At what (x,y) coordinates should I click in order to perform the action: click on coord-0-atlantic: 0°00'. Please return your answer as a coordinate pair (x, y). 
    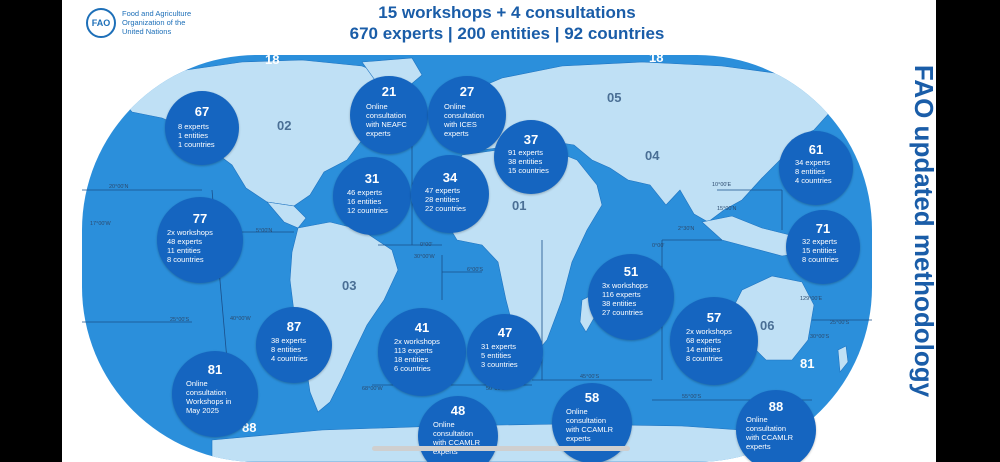
    Looking at the image, I should click on (426, 245).